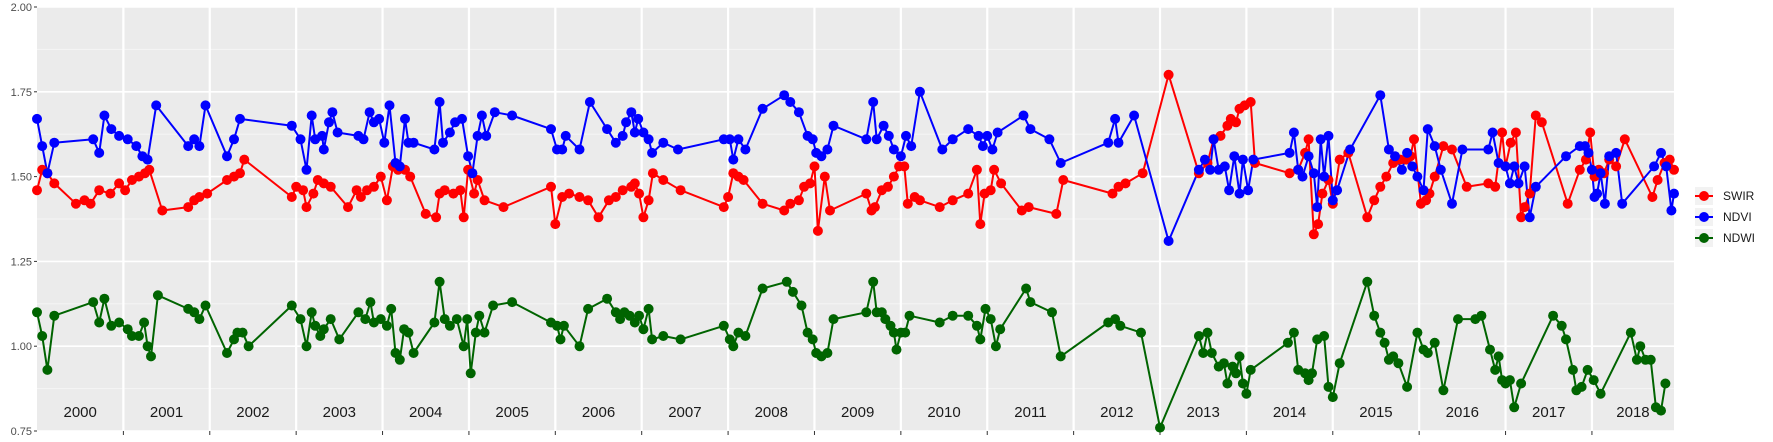 The height and width of the screenshot is (442, 1773). I want to click on year-label-2013: 2013, so click(1203, 412).